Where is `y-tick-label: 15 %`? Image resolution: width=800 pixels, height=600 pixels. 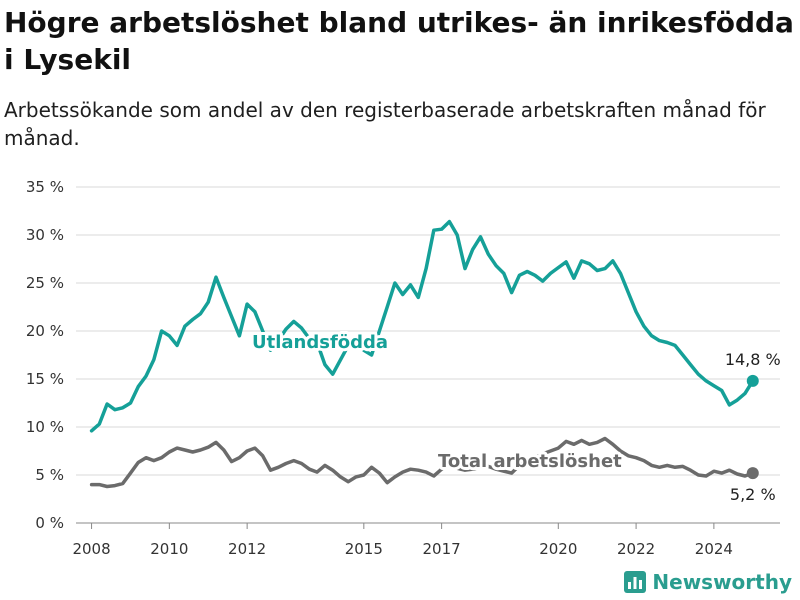 y-tick-label: 15 % is located at coordinates (45, 379).